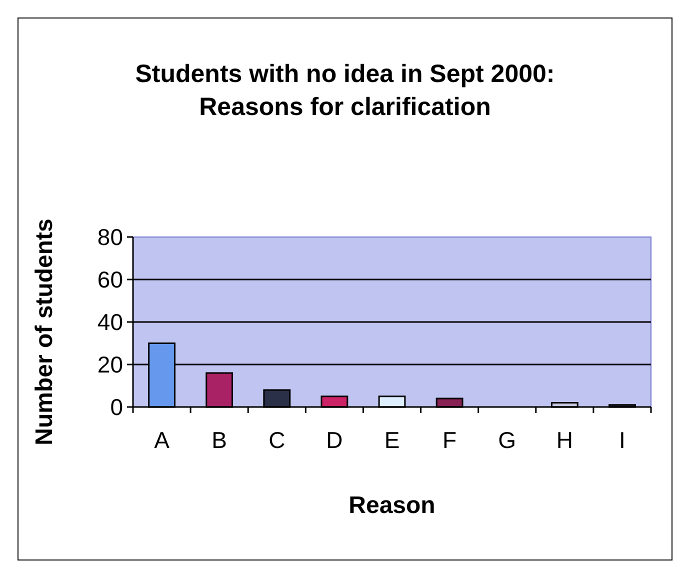 The width and height of the screenshot is (692, 580). What do you see at coordinates (110, 365) in the screenshot?
I see `y-tick-label: 20` at bounding box center [110, 365].